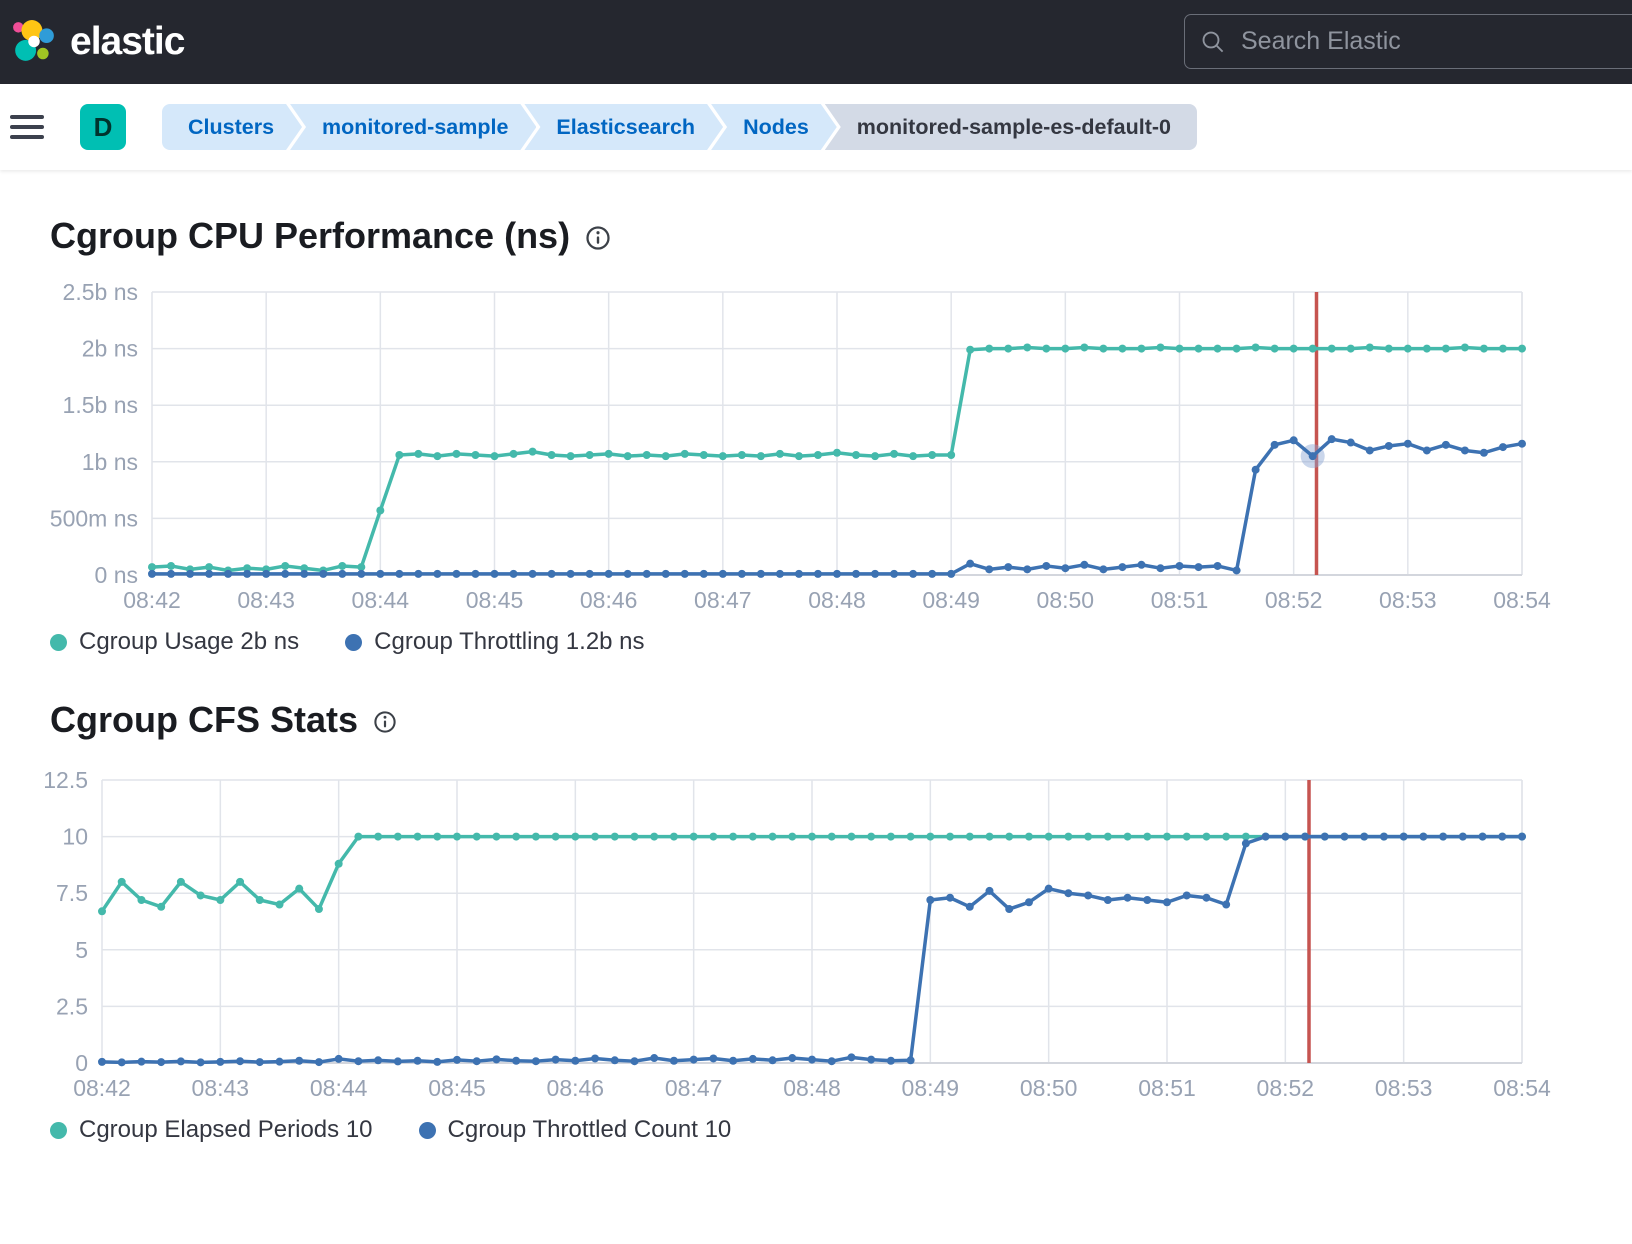  I want to click on cfs-stats-title-text: Cgroup CFS Stats, so click(204, 719).